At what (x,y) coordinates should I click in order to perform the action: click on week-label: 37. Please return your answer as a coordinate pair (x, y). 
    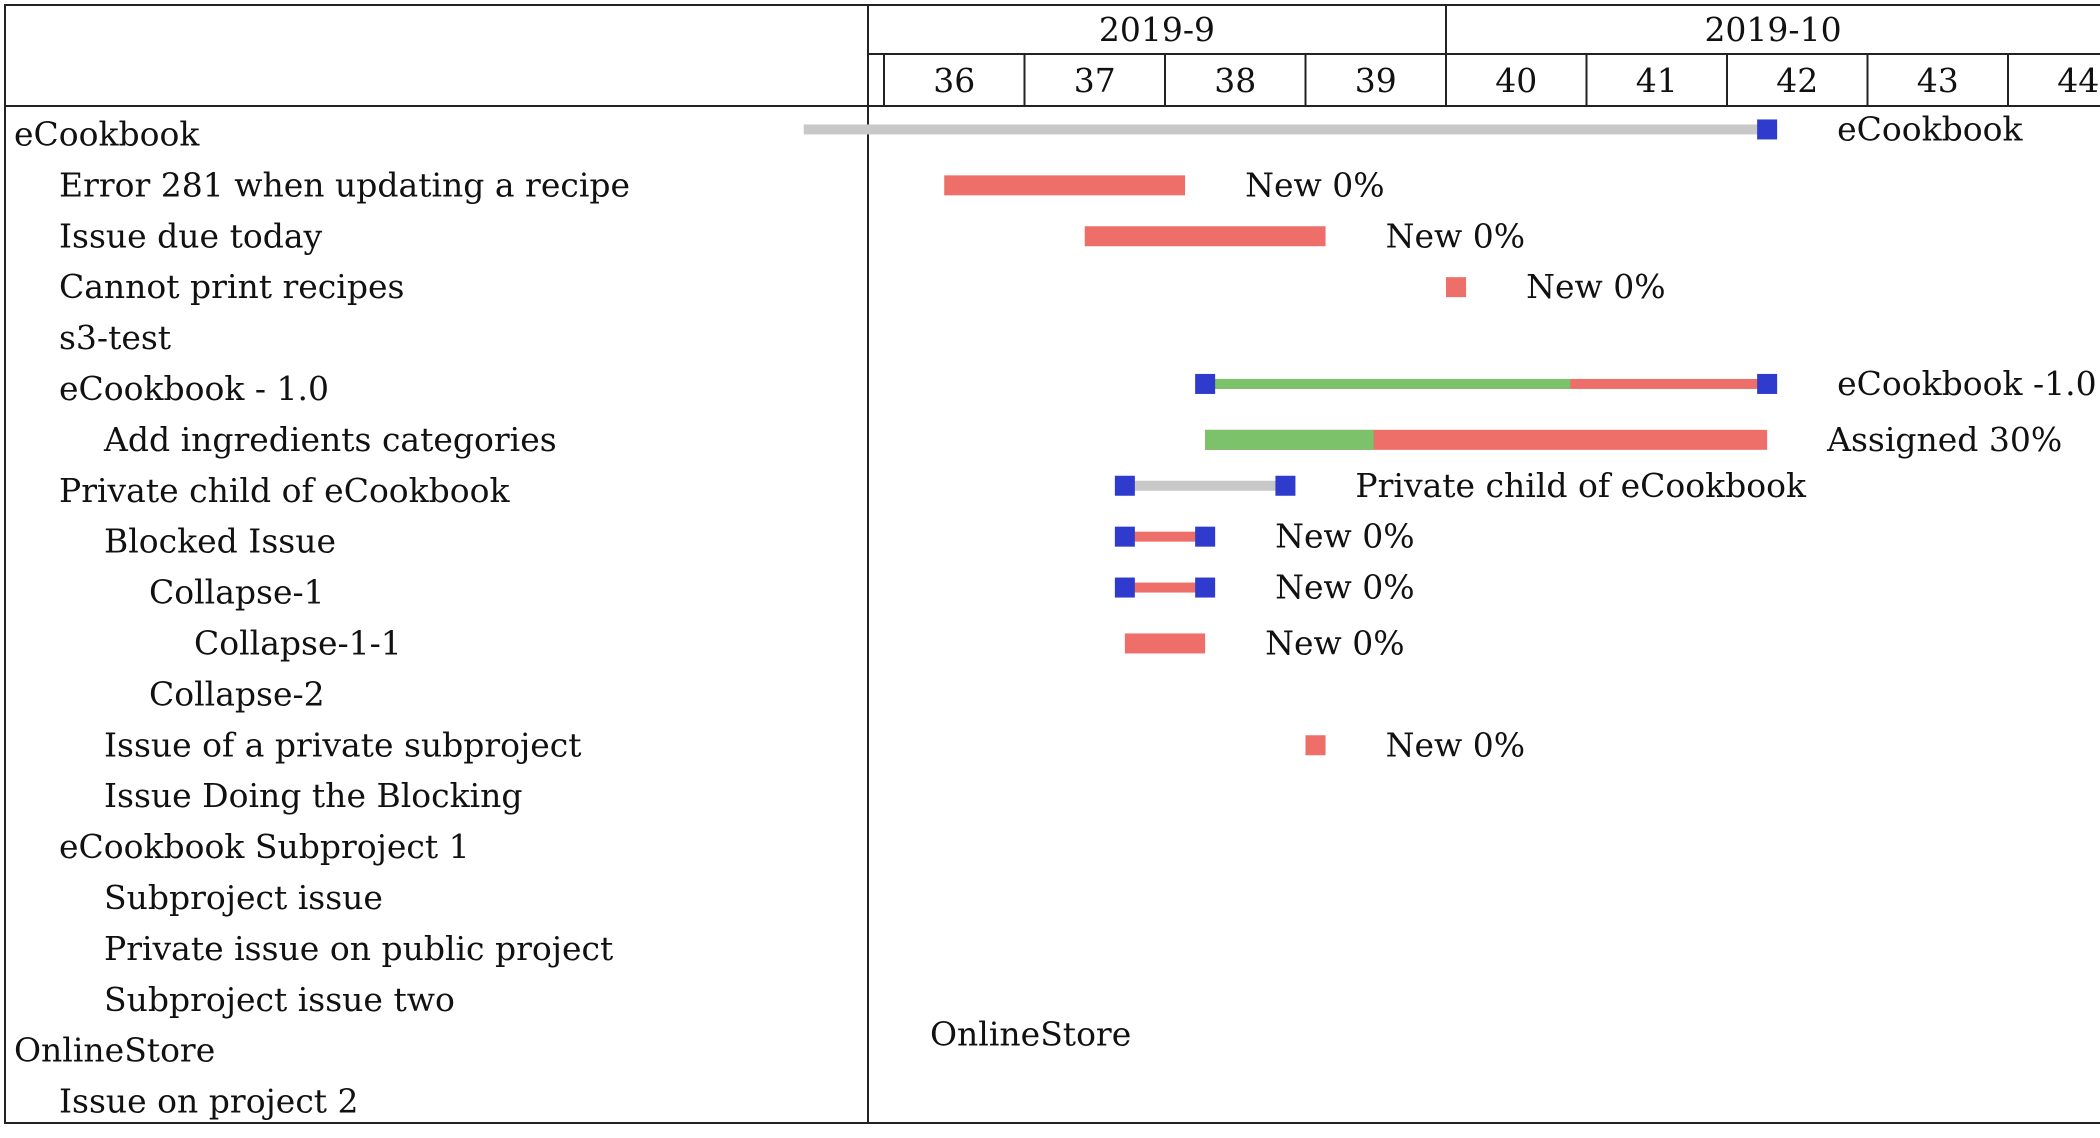
    Looking at the image, I should click on (1095, 80).